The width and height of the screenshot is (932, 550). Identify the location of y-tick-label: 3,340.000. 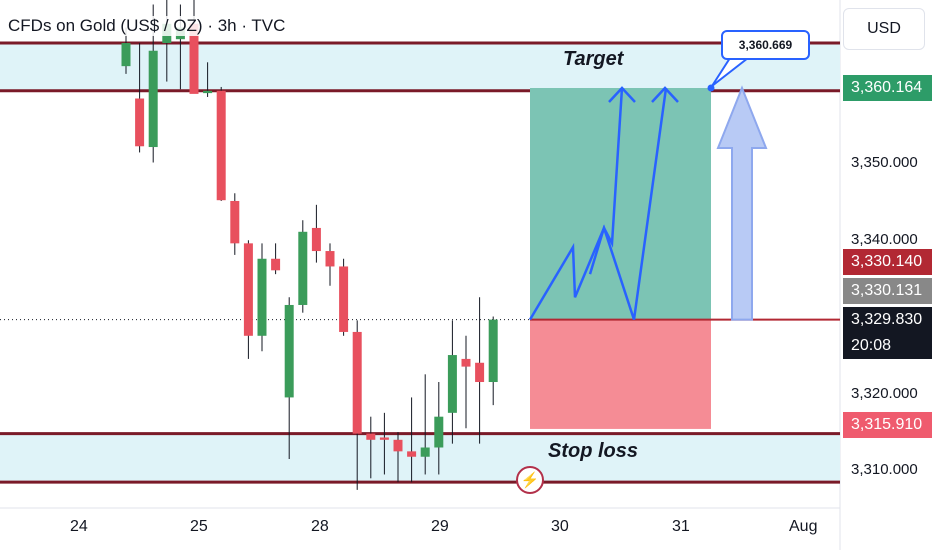
(884, 239).